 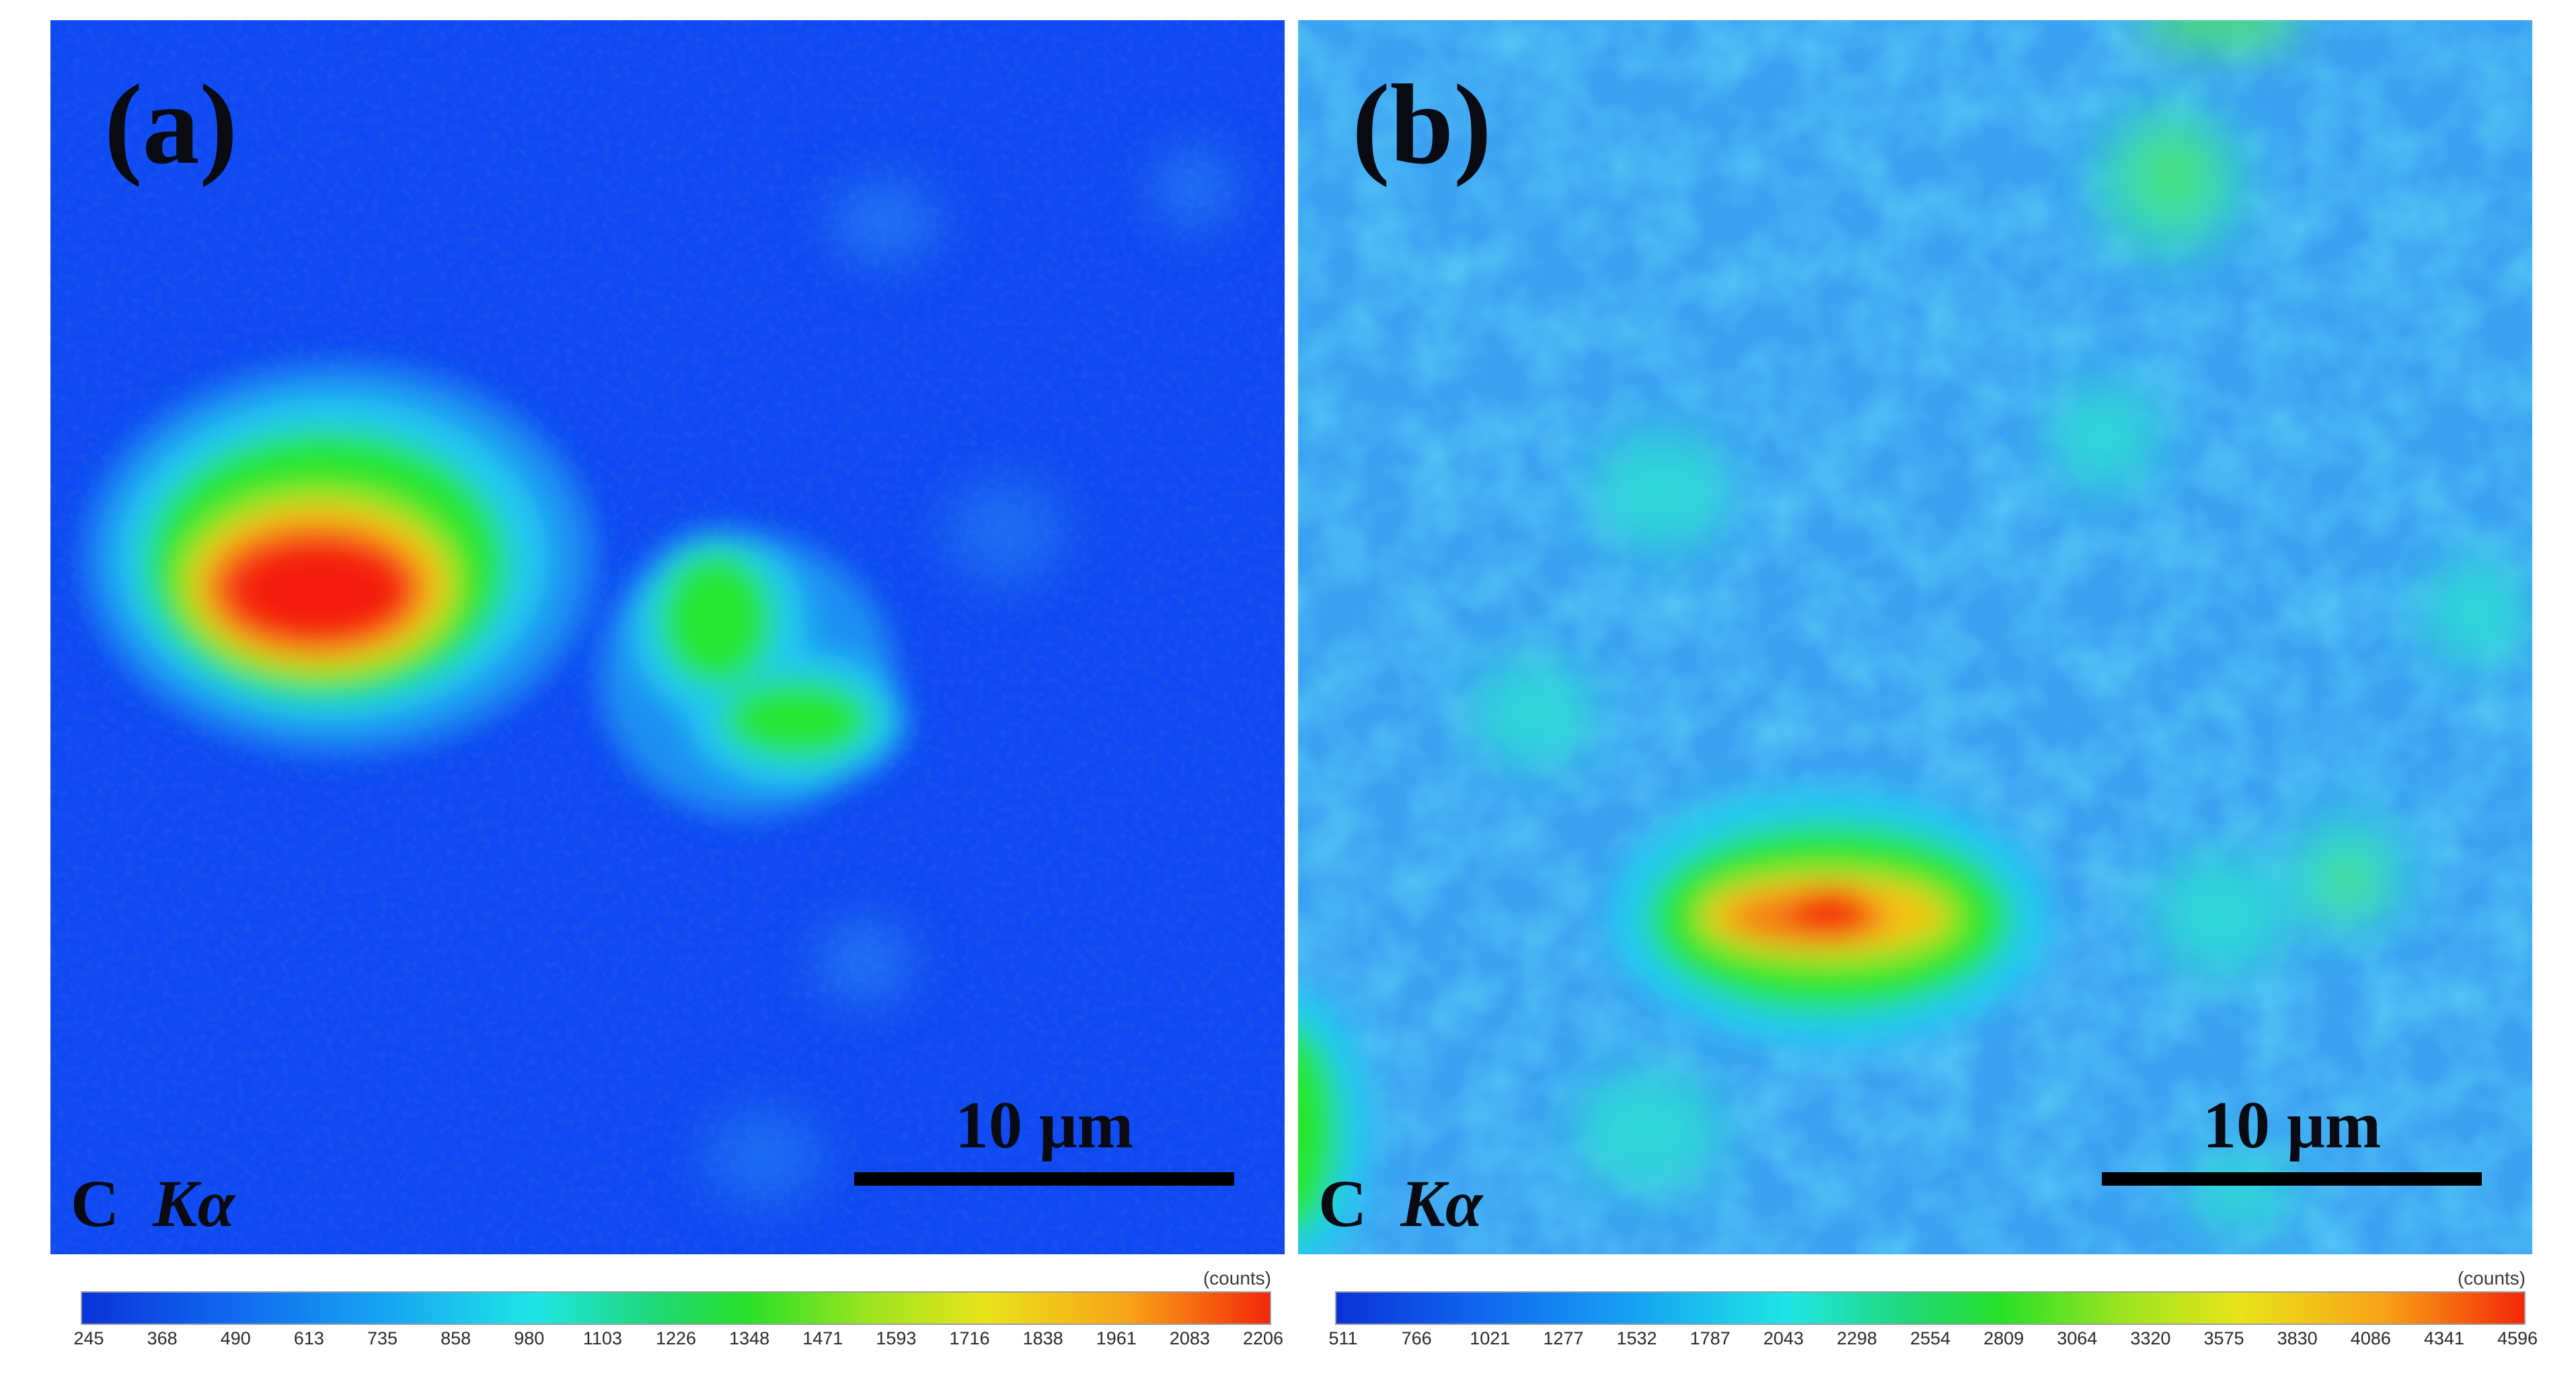 I want to click on colorbar-tick-label: 613, so click(x=308, y=1338).